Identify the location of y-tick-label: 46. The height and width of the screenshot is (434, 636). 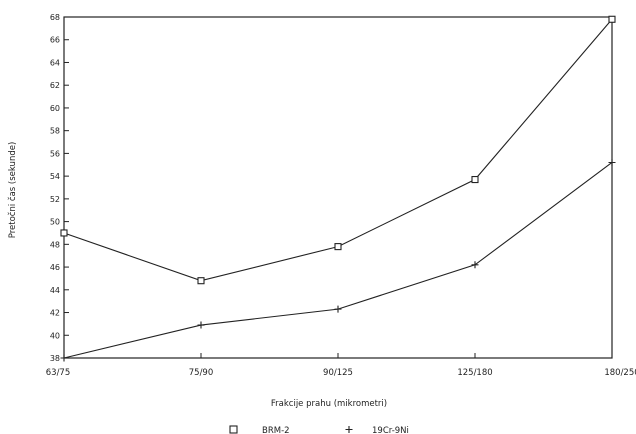
(55, 267).